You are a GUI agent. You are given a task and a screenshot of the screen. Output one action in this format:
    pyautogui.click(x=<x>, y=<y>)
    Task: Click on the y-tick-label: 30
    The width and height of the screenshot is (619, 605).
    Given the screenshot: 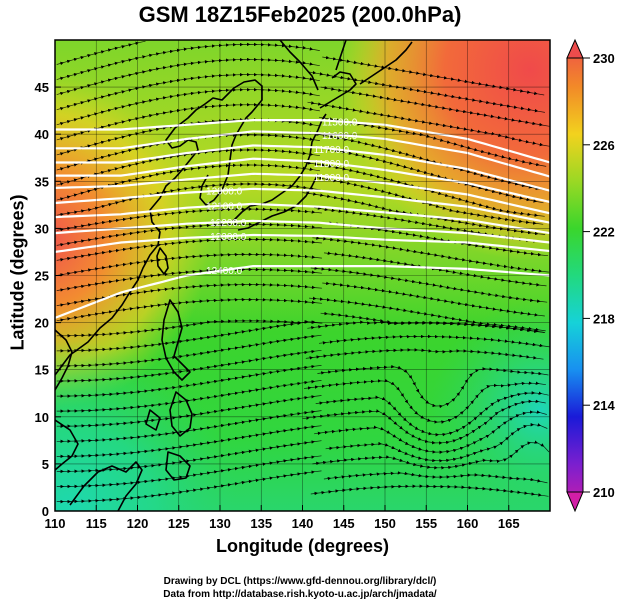 What is the action you would take?
    pyautogui.click(x=42, y=228)
    